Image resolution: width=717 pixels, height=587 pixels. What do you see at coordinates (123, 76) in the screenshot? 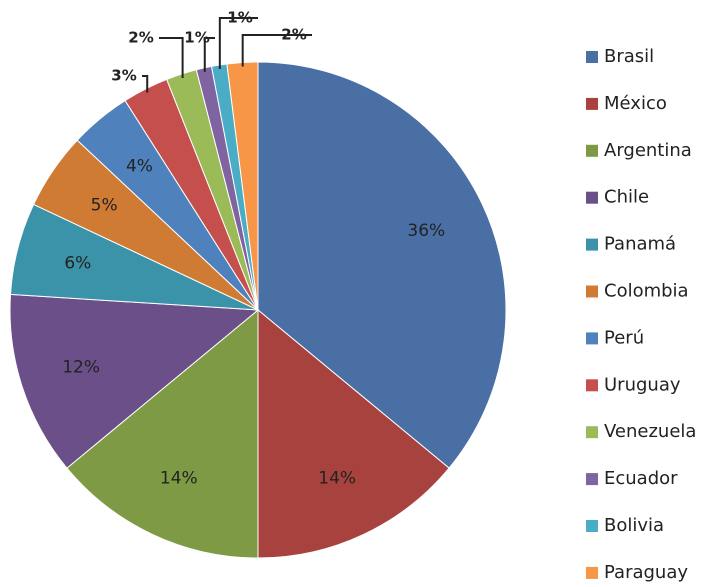
I see `data-label: 3%` at bounding box center [123, 76].